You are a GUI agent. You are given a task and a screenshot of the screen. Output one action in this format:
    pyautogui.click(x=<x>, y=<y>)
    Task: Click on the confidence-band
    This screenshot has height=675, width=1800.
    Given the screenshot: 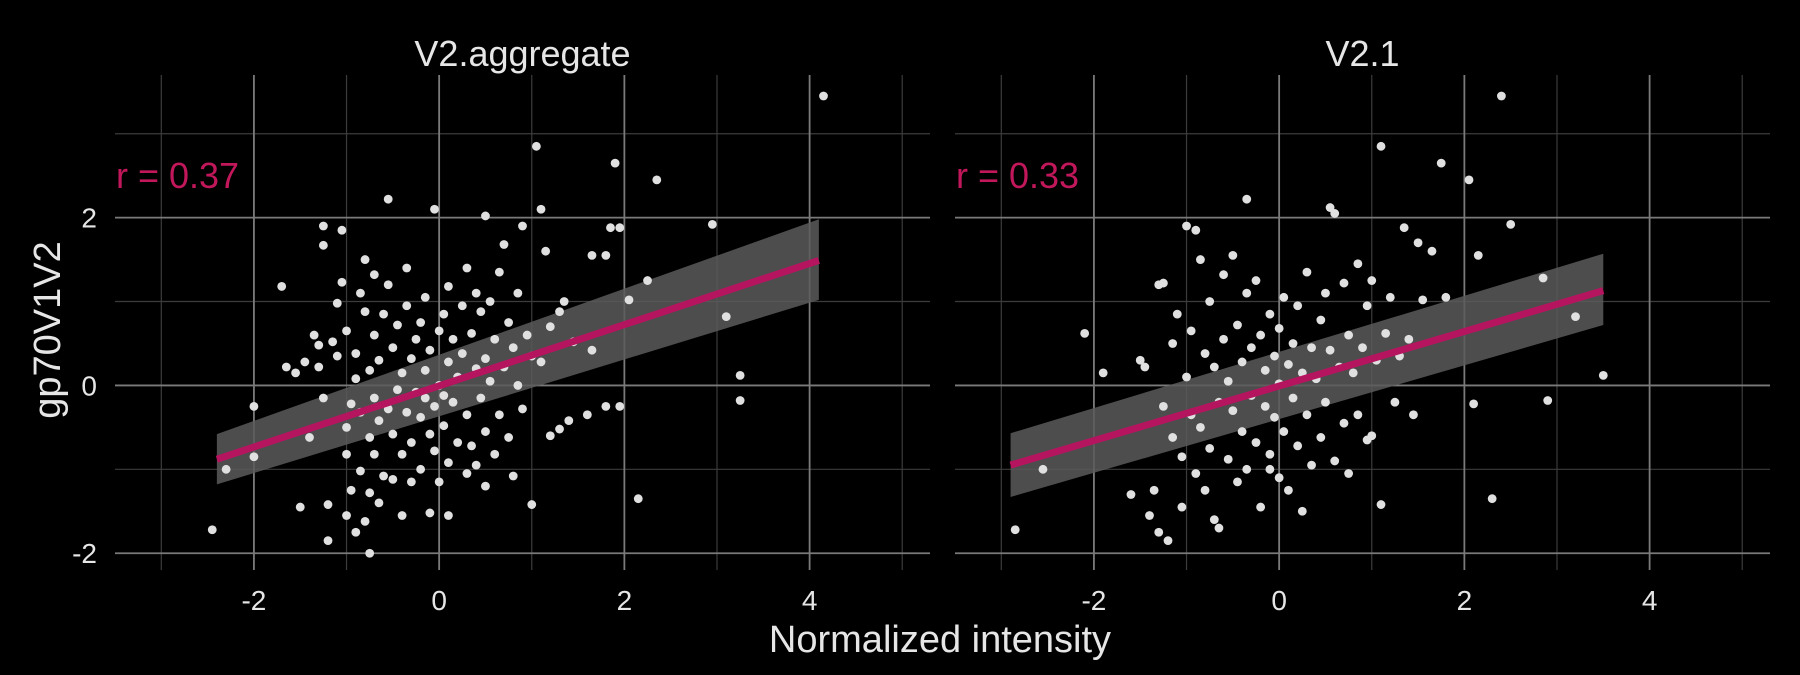 What is the action you would take?
    pyautogui.click(x=517, y=352)
    